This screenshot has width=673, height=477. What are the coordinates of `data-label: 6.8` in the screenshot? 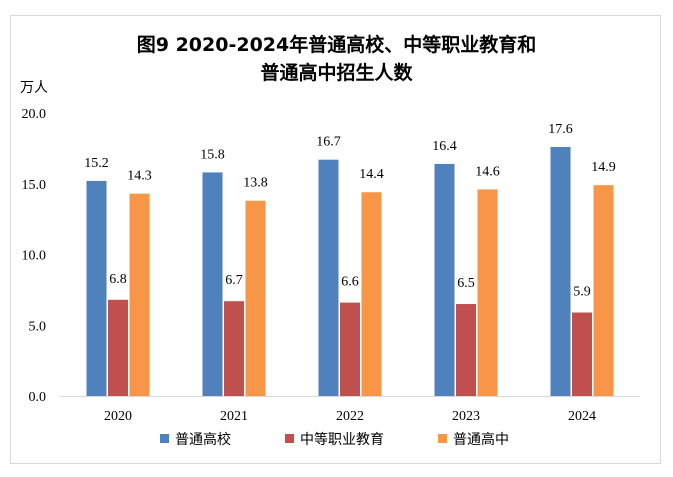 It's located at (118, 279).